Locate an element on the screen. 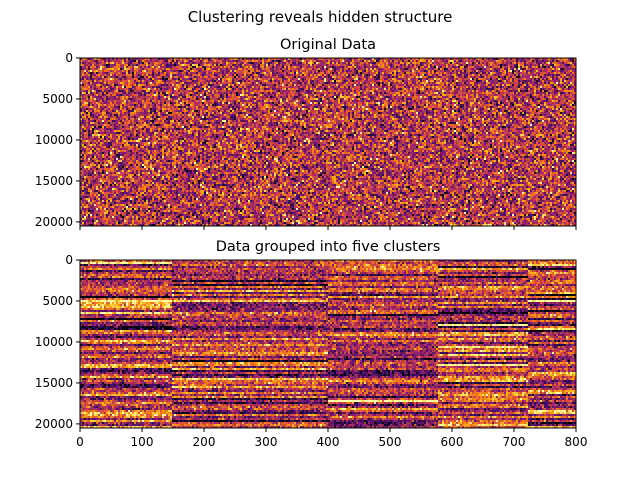 The image size is (640, 480). x-tick-label: 100 is located at coordinates (142, 442).